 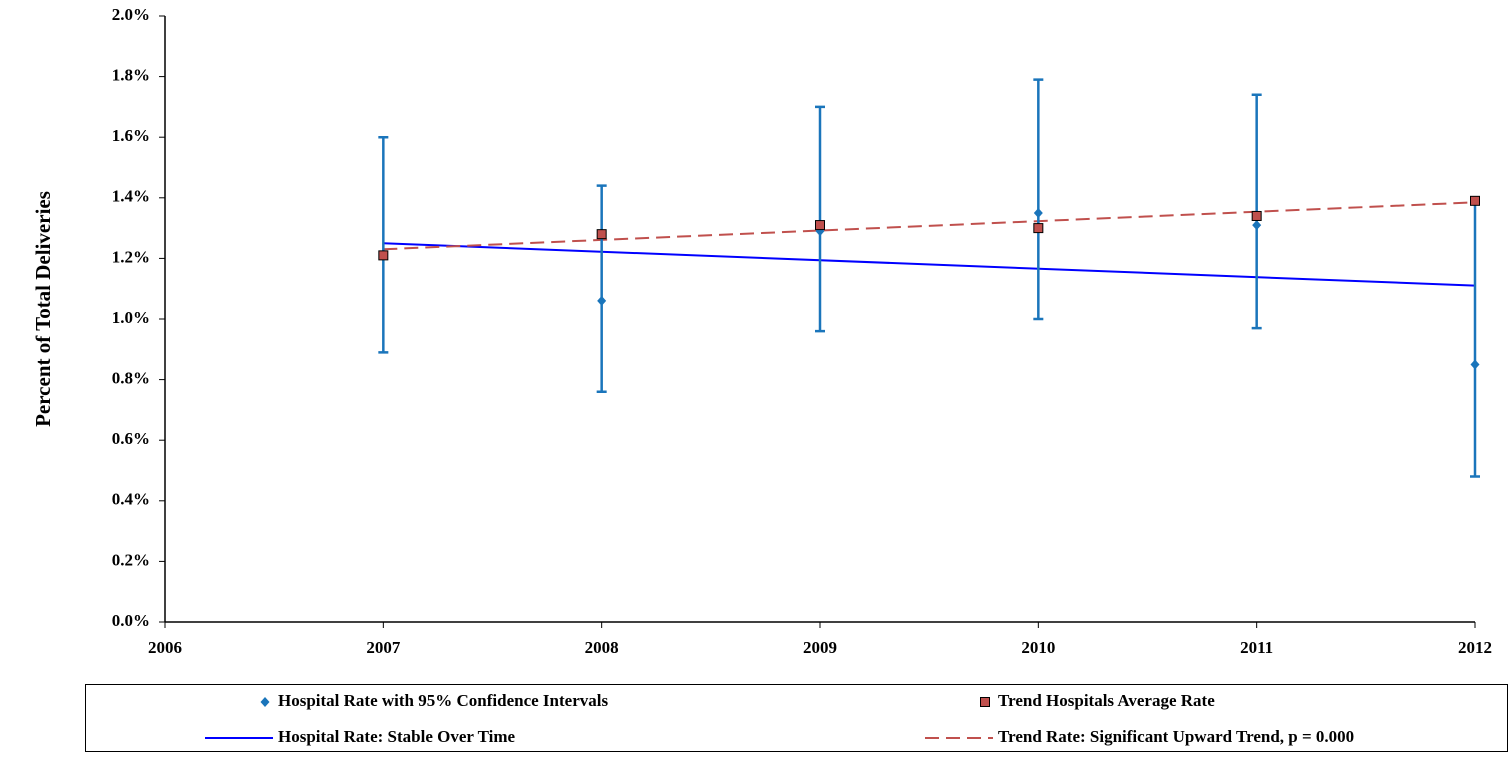 I want to click on y-axis-label: Percent of Total Deliveries, so click(x=43, y=309).